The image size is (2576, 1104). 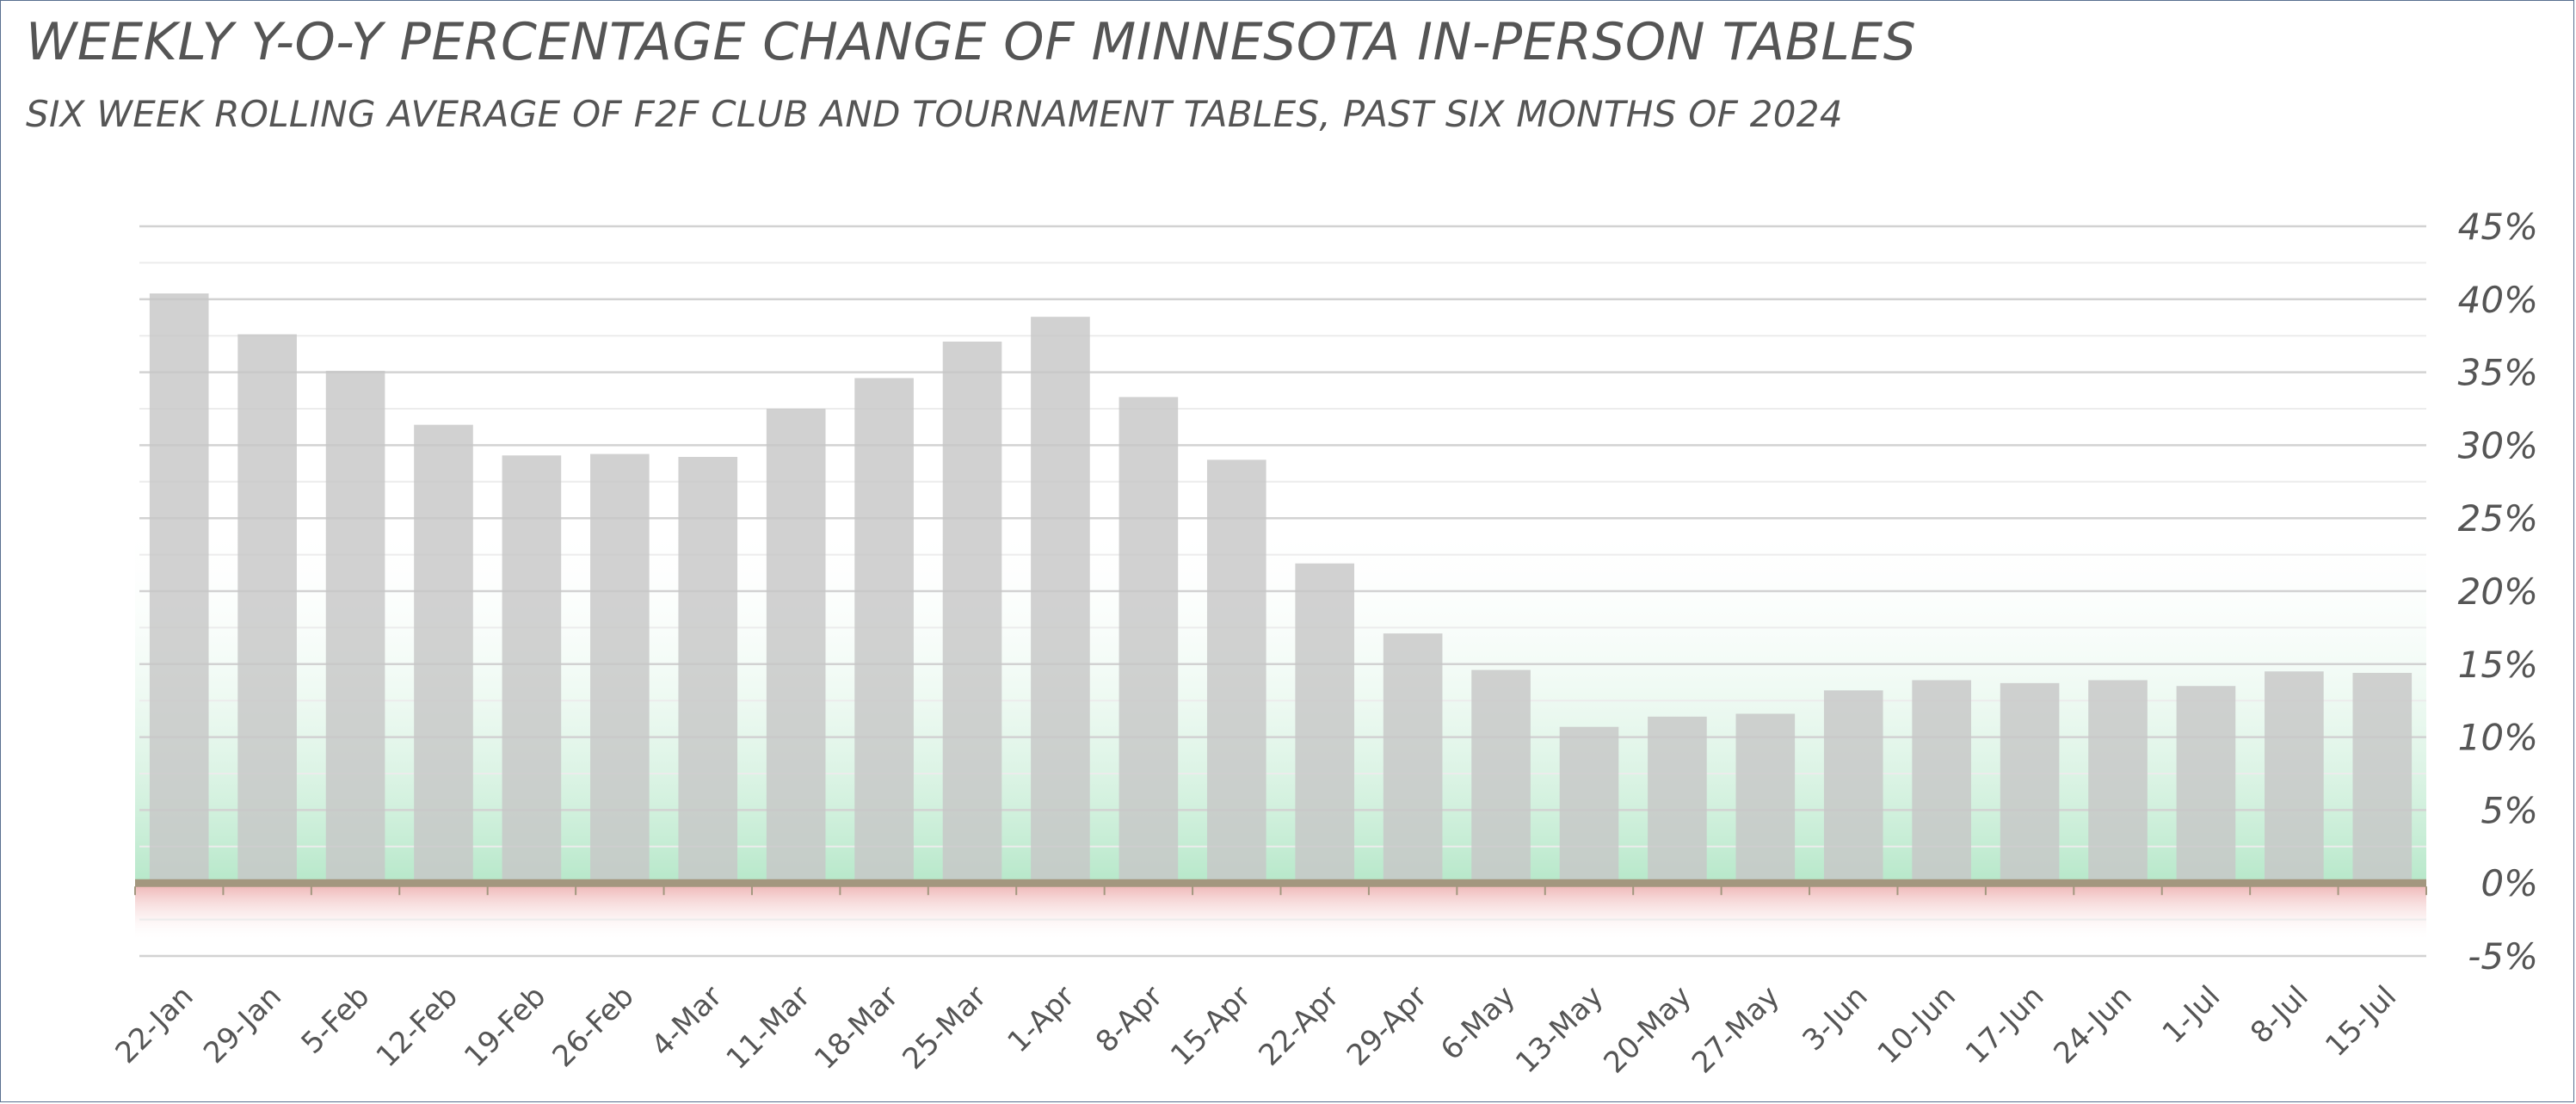 I want to click on x-tick-label: 3-Jun, so click(x=1835, y=1019).